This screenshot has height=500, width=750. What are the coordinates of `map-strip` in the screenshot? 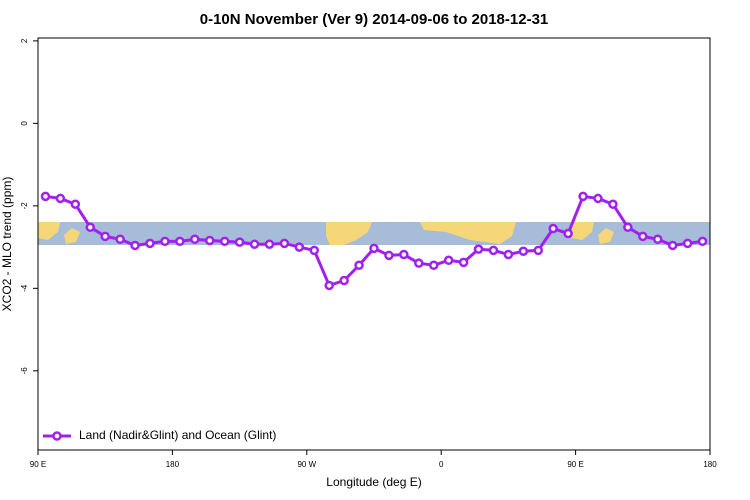 It's located at (374, 233).